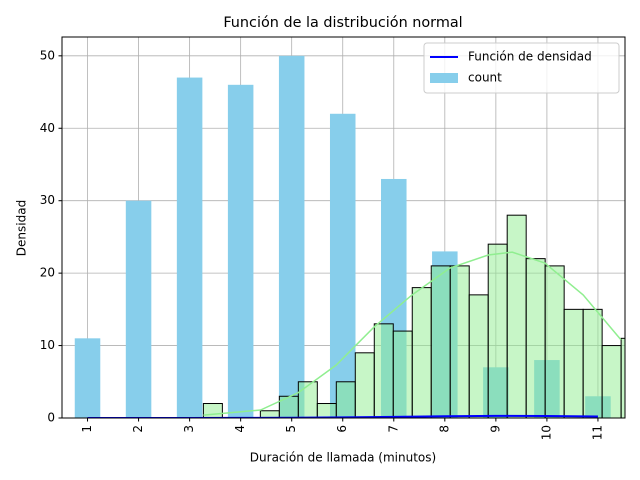  Describe the element at coordinates (47, 273) in the screenshot. I see `y-tick-label: 20` at that location.